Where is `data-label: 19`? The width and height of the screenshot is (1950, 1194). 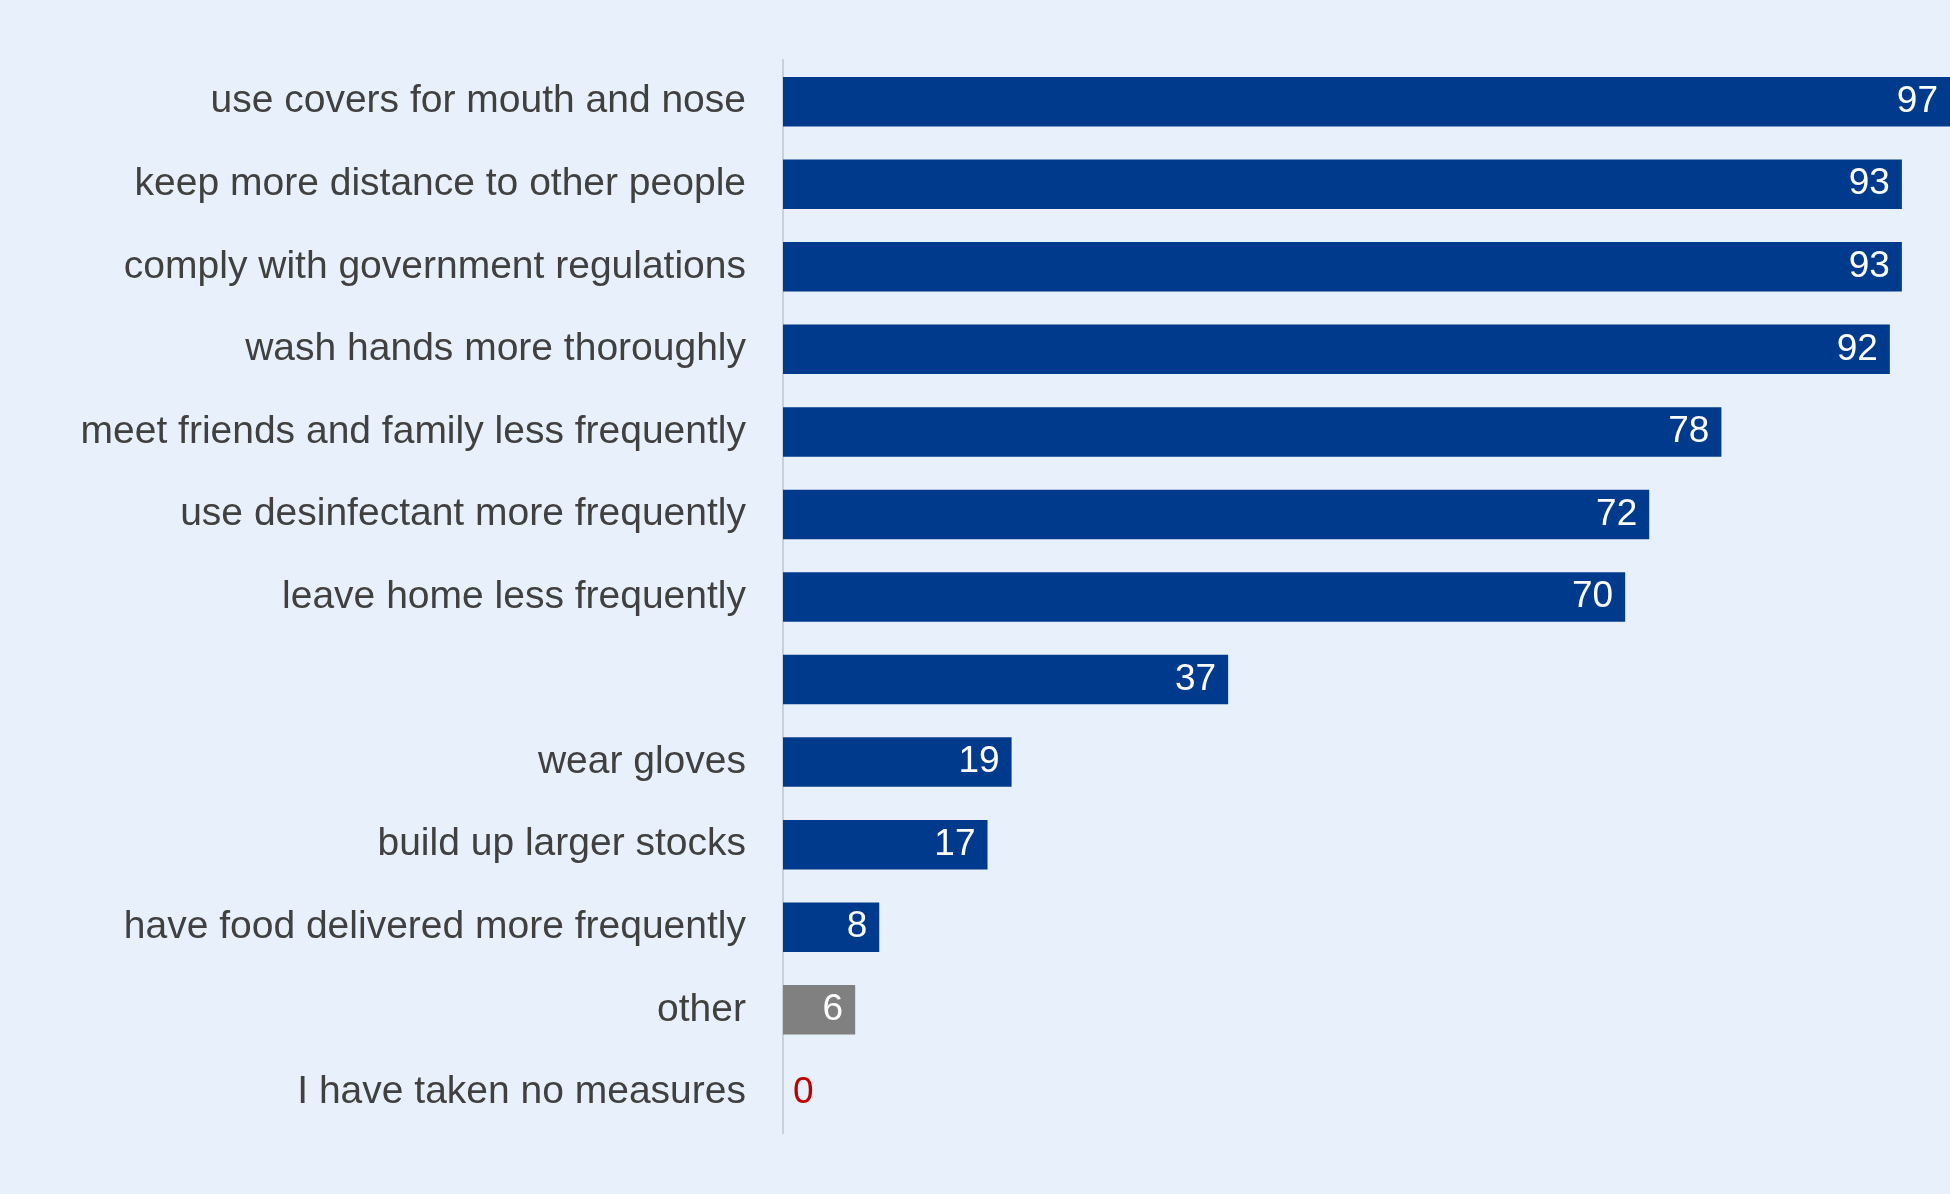 data-label: 19 is located at coordinates (979, 760).